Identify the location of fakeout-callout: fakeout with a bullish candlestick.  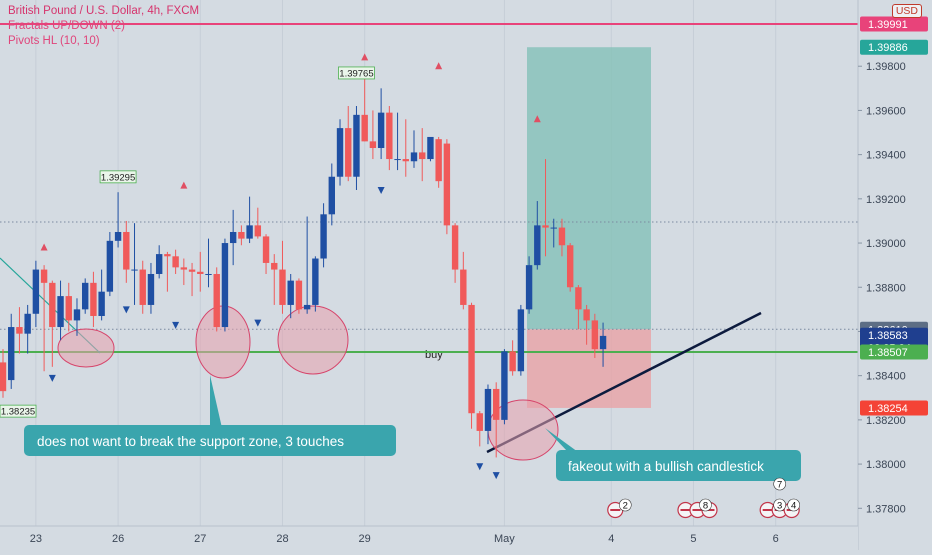
(673, 454).